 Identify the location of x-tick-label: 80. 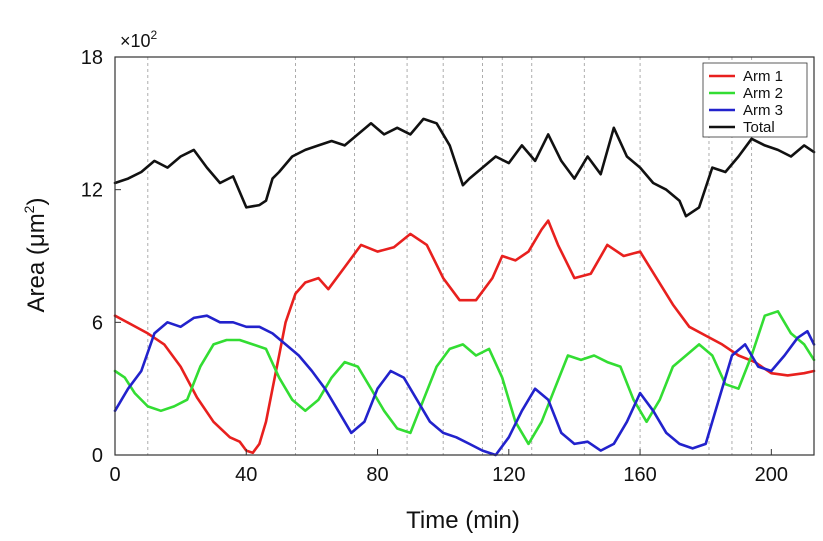
(377, 475).